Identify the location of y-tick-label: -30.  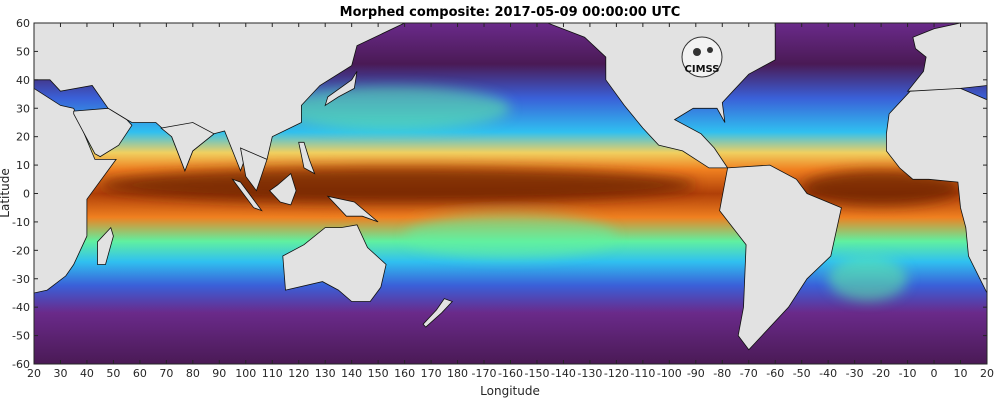
(21, 279).